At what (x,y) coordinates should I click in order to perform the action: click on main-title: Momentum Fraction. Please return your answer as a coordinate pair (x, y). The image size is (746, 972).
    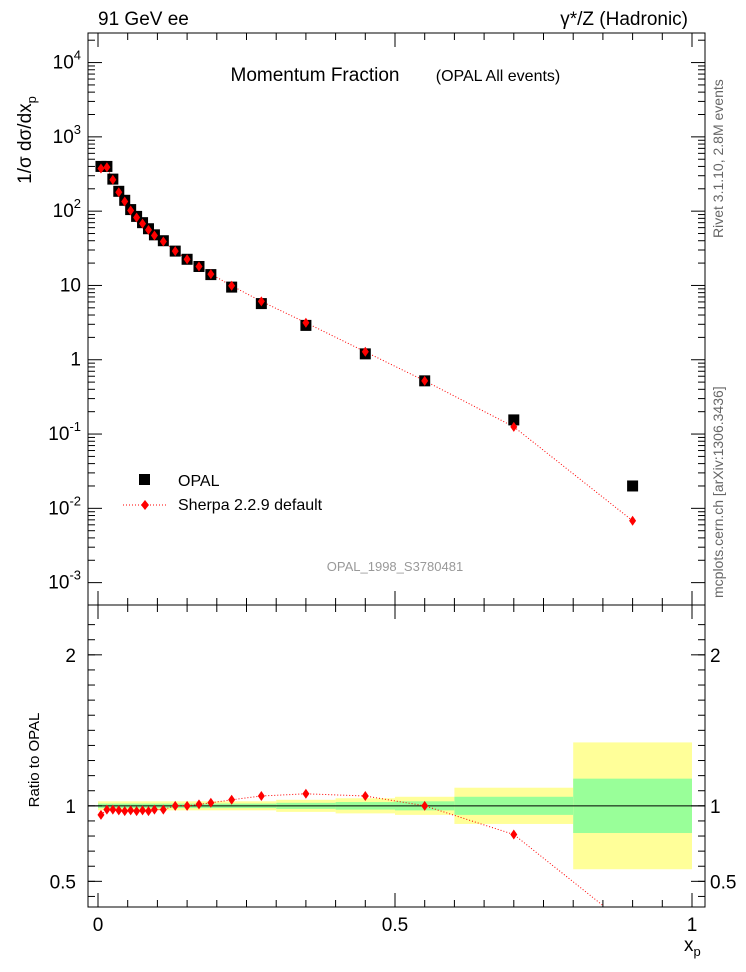
    Looking at the image, I should click on (315, 75).